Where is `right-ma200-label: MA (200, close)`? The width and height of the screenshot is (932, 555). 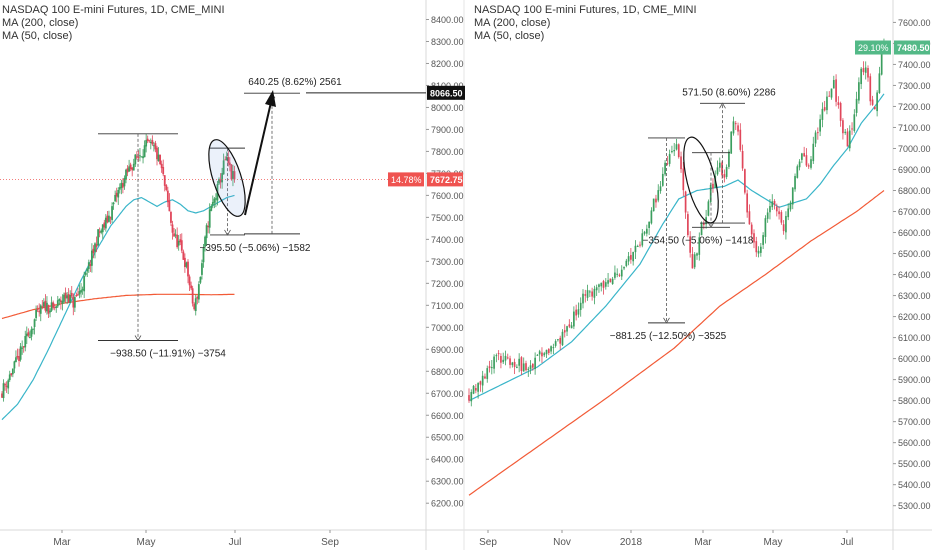 right-ma200-label: MA (200, close) is located at coordinates (512, 23).